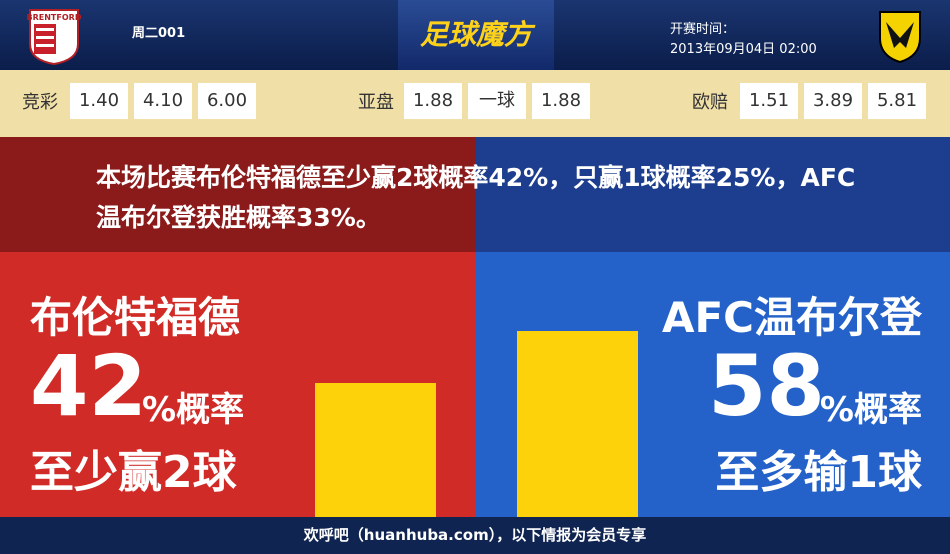 The width and height of the screenshot is (950, 554). Describe the element at coordinates (54, 17) in the screenshot. I see `home-logo-text: BRENTFORD` at that location.